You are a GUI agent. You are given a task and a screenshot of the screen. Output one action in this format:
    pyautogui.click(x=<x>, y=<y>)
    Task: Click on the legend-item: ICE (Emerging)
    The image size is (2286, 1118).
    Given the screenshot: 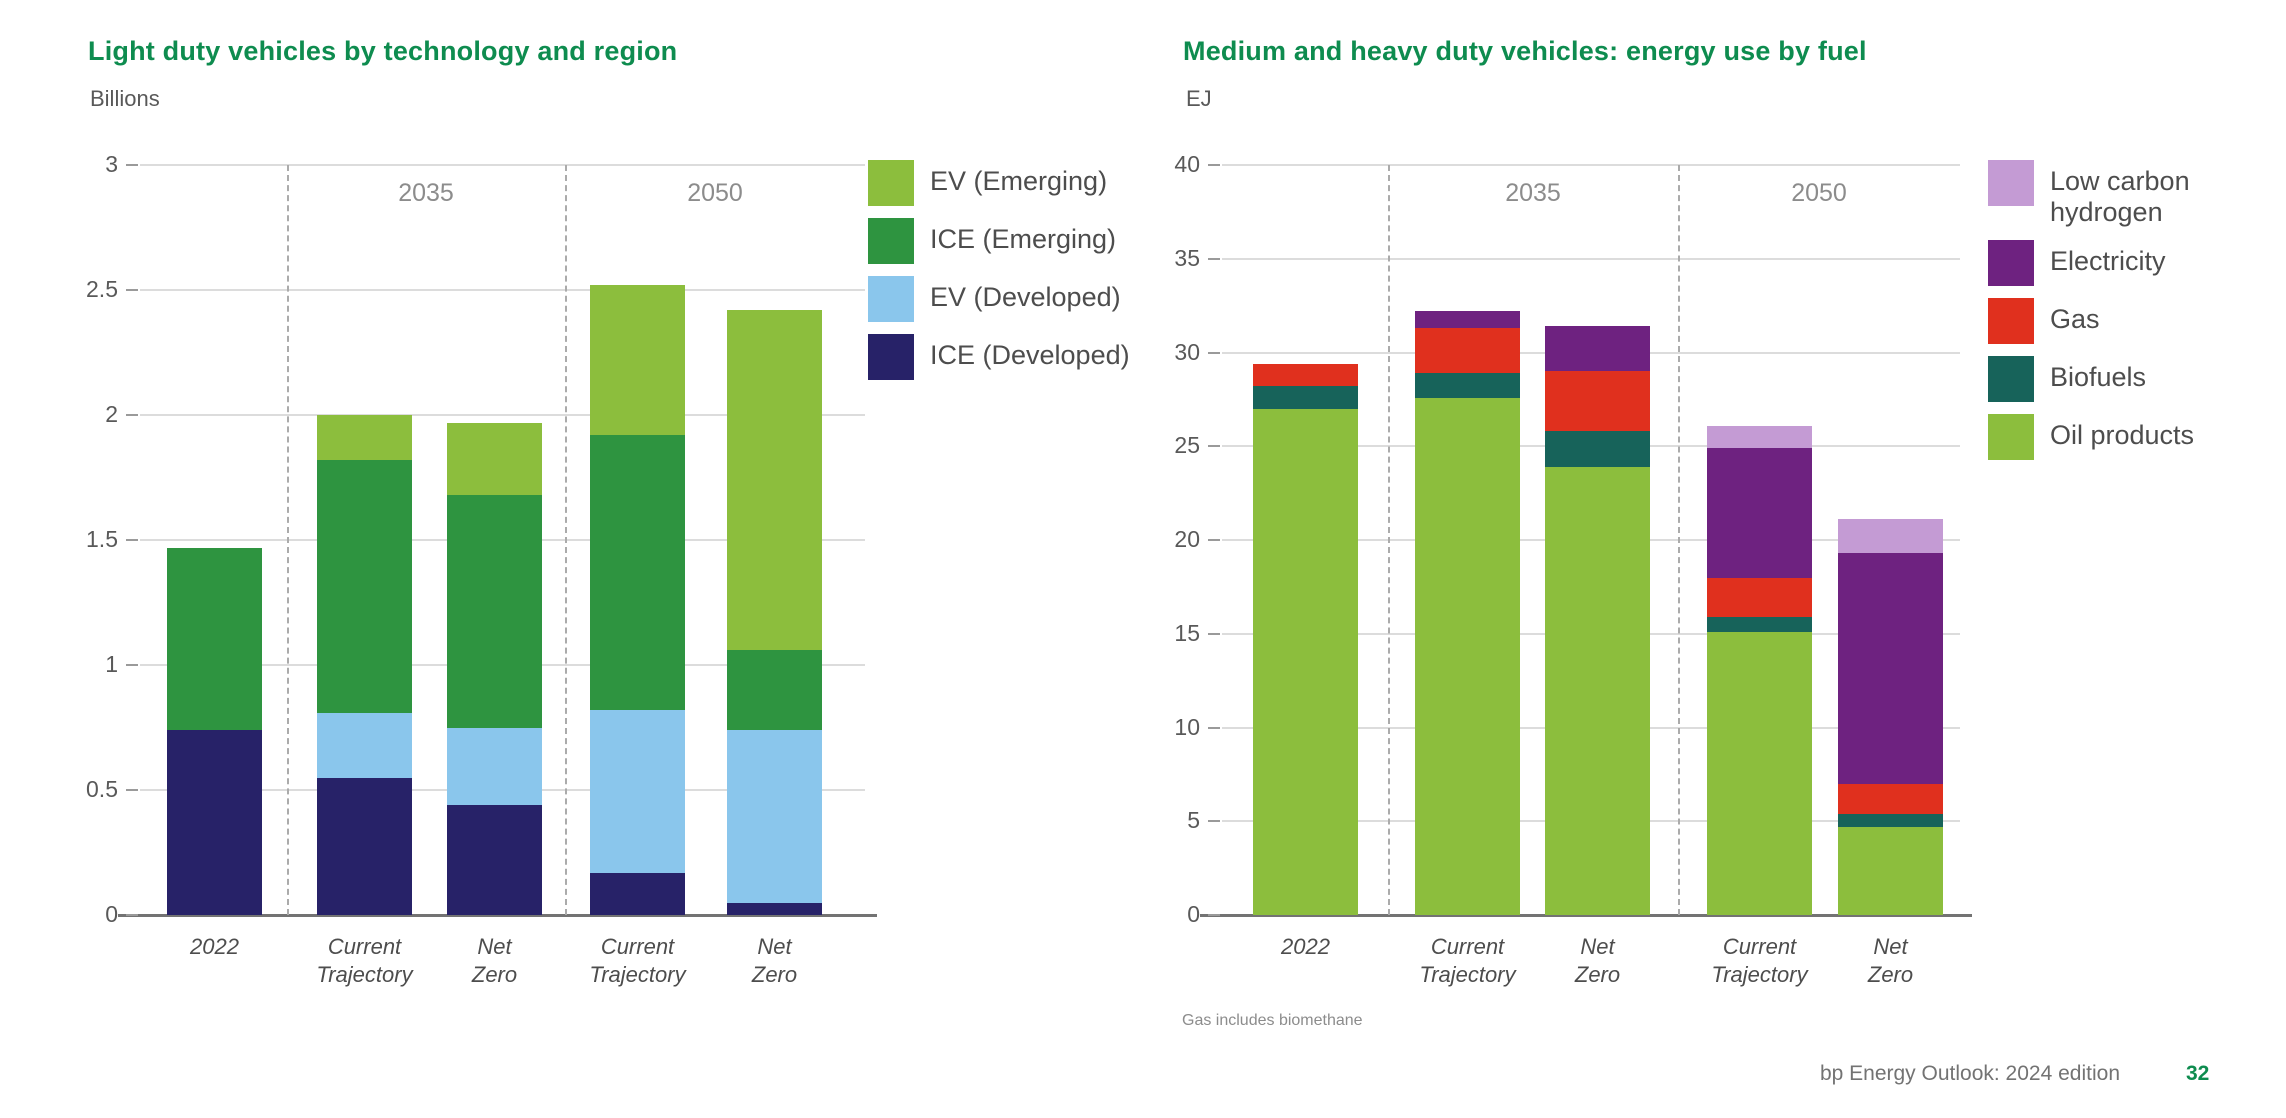 What is the action you would take?
    pyautogui.click(x=999, y=241)
    